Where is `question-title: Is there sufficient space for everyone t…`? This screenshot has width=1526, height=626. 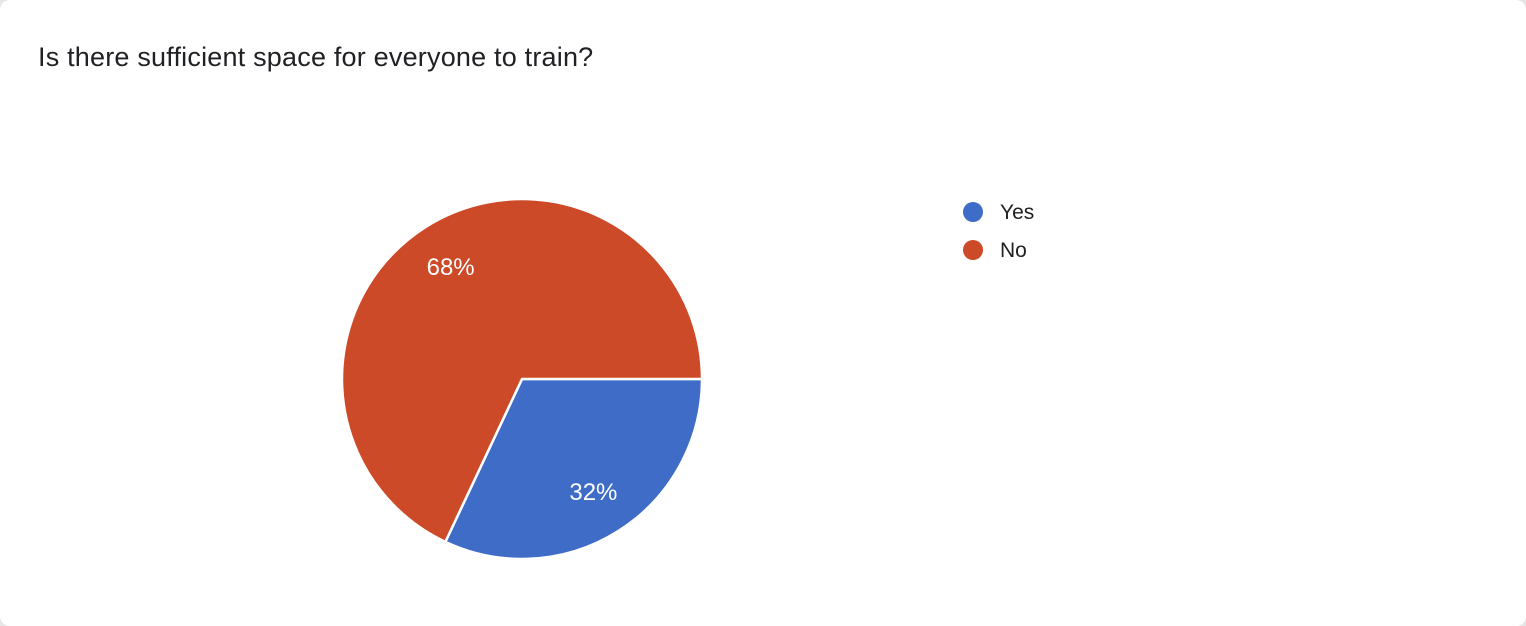 question-title: Is there sufficient space for everyone t… is located at coordinates (316, 57).